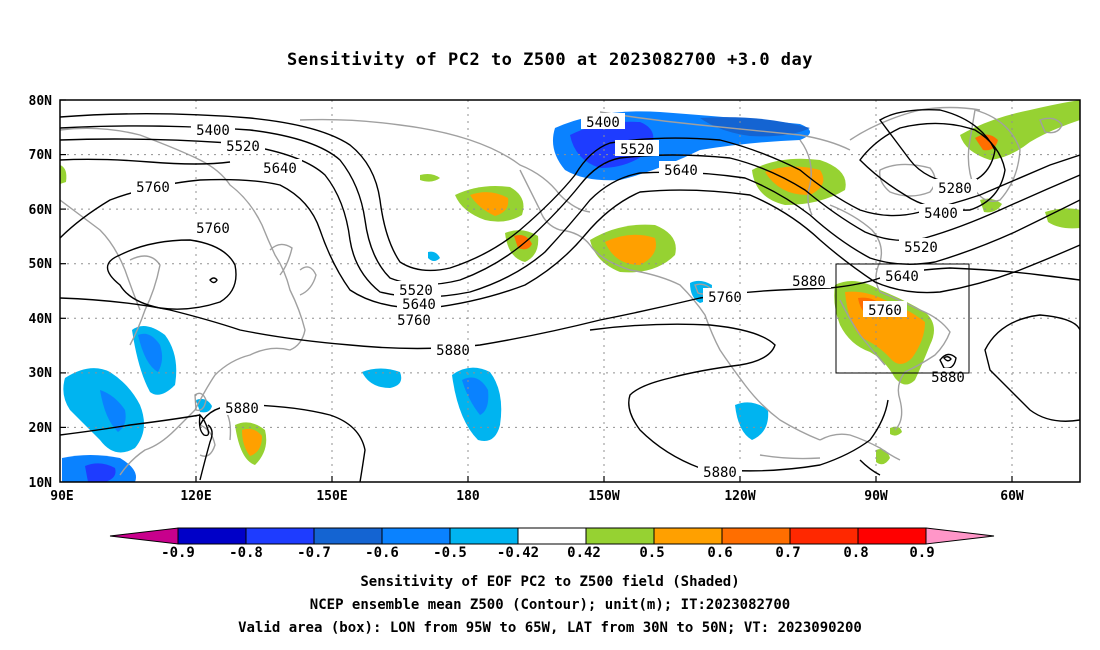 This screenshot has width=1100, height=650. What do you see at coordinates (489, 204) in the screenshot?
I see `positive-patch-bering-core` at bounding box center [489, 204].